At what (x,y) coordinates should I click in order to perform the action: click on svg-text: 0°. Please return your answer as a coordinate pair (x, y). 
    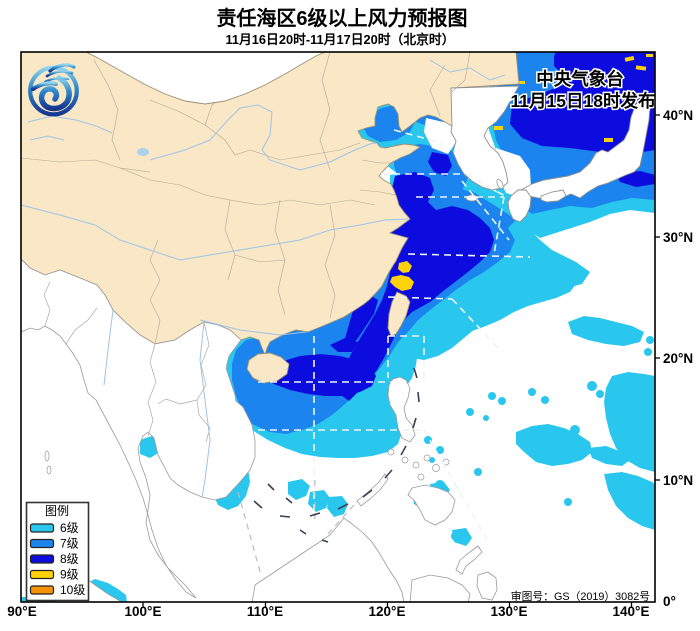
    Looking at the image, I should click on (669, 601).